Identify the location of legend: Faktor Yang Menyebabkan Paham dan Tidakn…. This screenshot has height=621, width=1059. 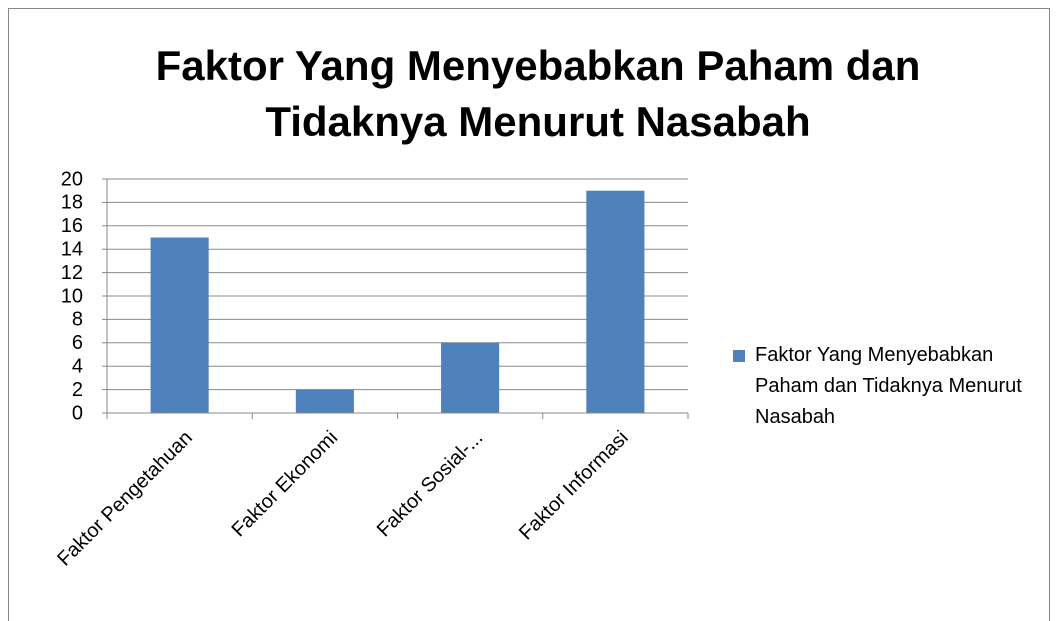
(893, 386).